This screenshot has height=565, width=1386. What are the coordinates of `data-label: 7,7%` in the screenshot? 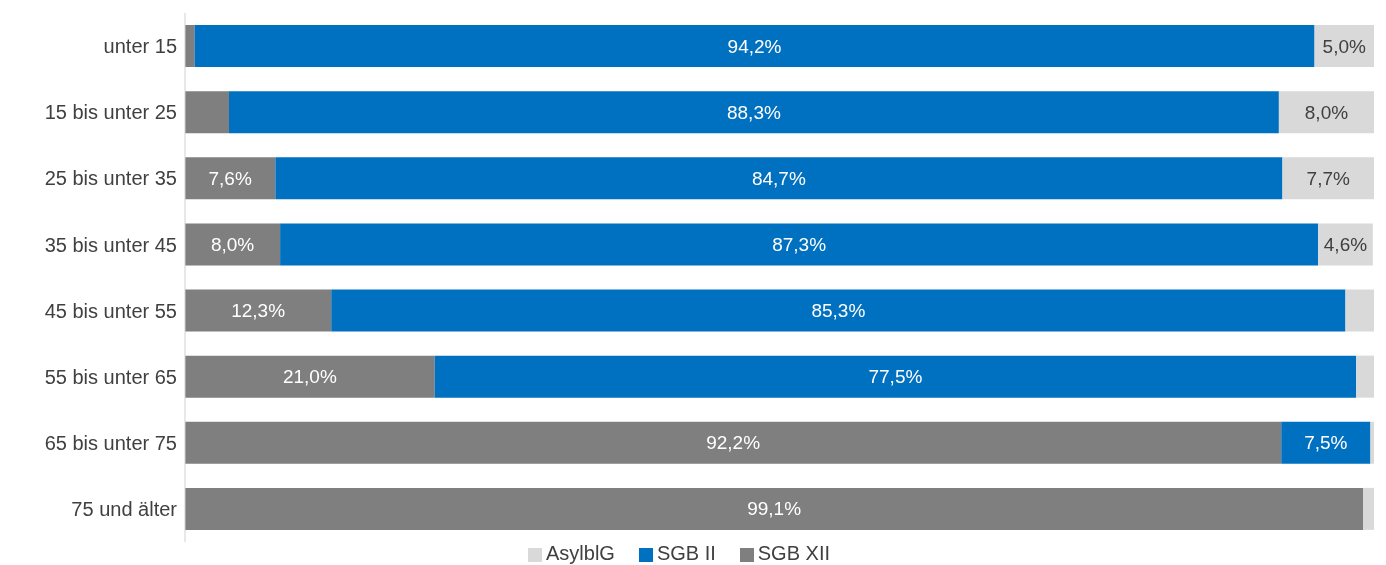 It's located at (1328, 178).